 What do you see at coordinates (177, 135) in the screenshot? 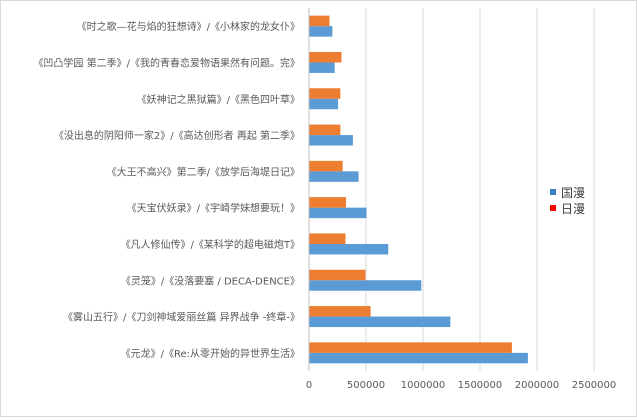
I see `category-label: 《没出息的阴阳师一家2》/《高达创形者 再起 第二季》` at bounding box center [177, 135].